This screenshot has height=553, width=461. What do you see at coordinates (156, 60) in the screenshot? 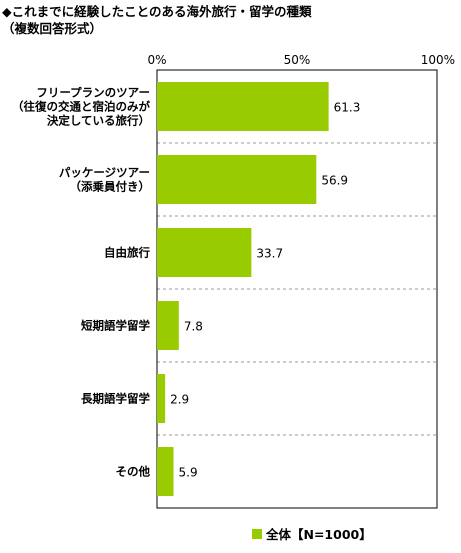
I see `x-tick-label: 0%` at bounding box center [156, 60].